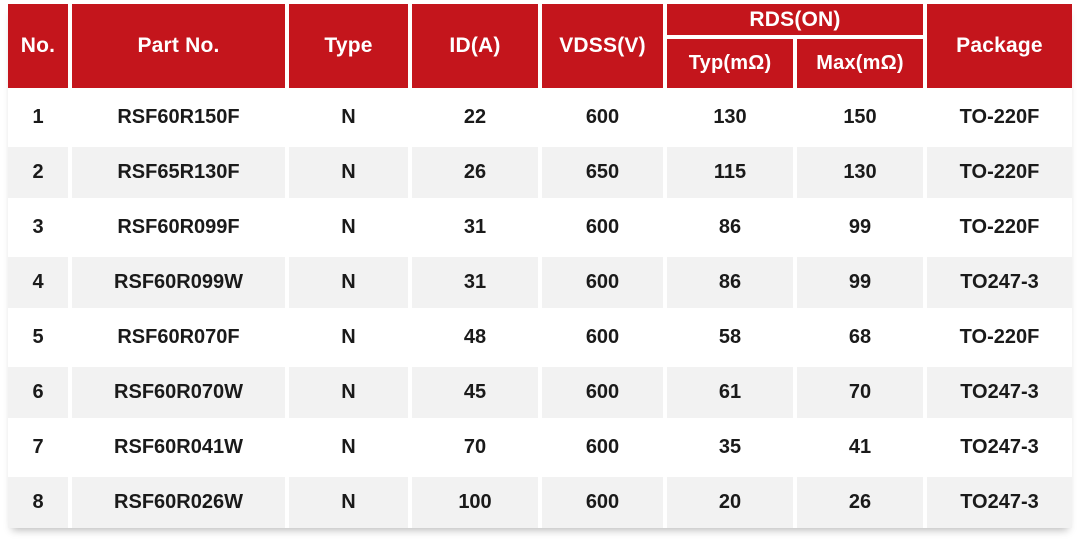  I want to click on table-cell-rds-typ: 115, so click(730, 172).